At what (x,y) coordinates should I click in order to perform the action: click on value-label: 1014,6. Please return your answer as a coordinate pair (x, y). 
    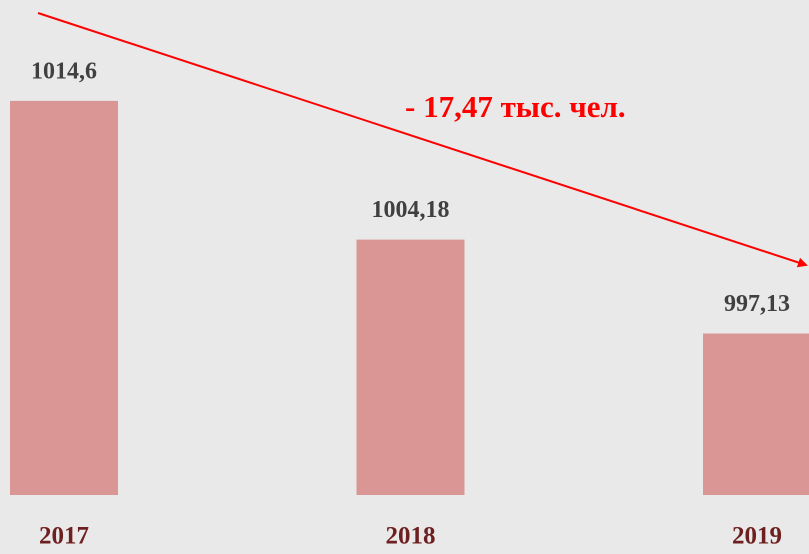
    Looking at the image, I should click on (64, 71).